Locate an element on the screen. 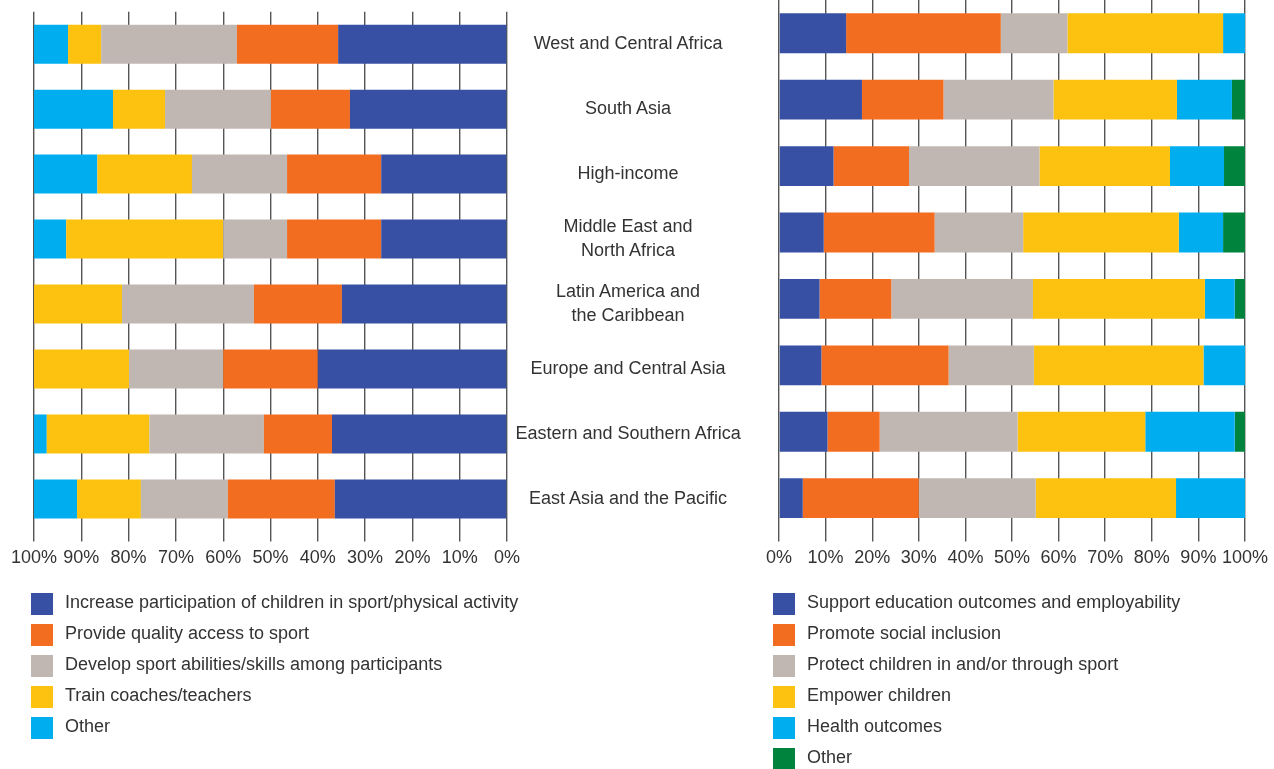  legend-label: Increase participation of children in sport/physical activity is located at coordinates (292, 602).